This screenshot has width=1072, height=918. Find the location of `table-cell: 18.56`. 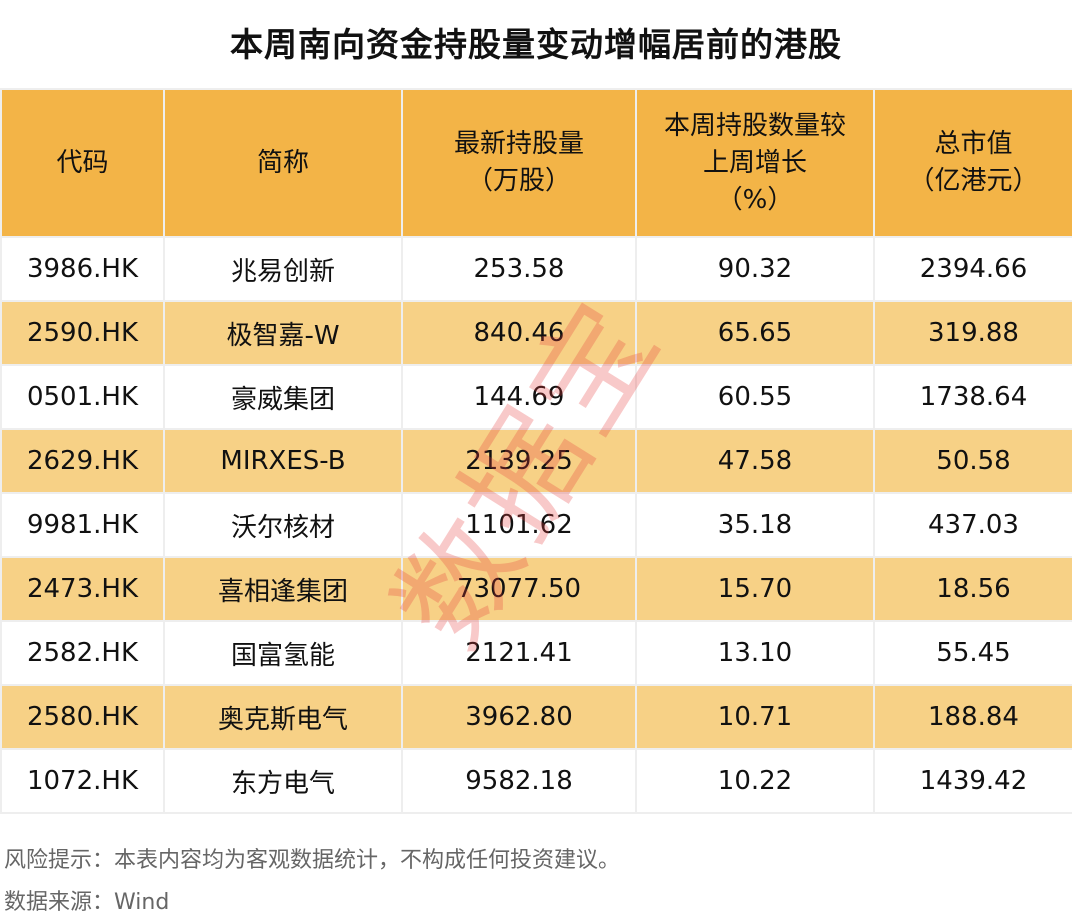

table-cell: 18.56 is located at coordinates (972, 589).